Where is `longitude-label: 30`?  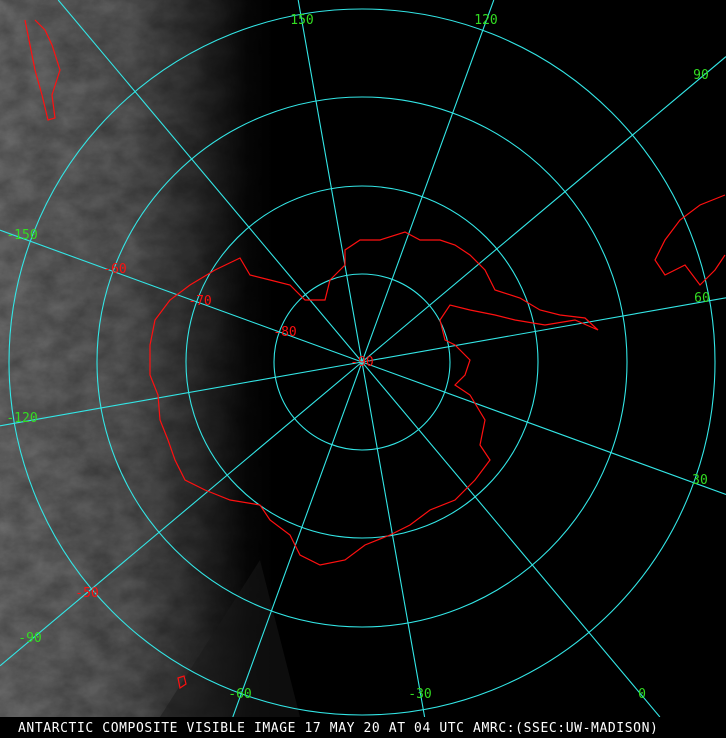 longitude-label: 30 is located at coordinates (700, 480).